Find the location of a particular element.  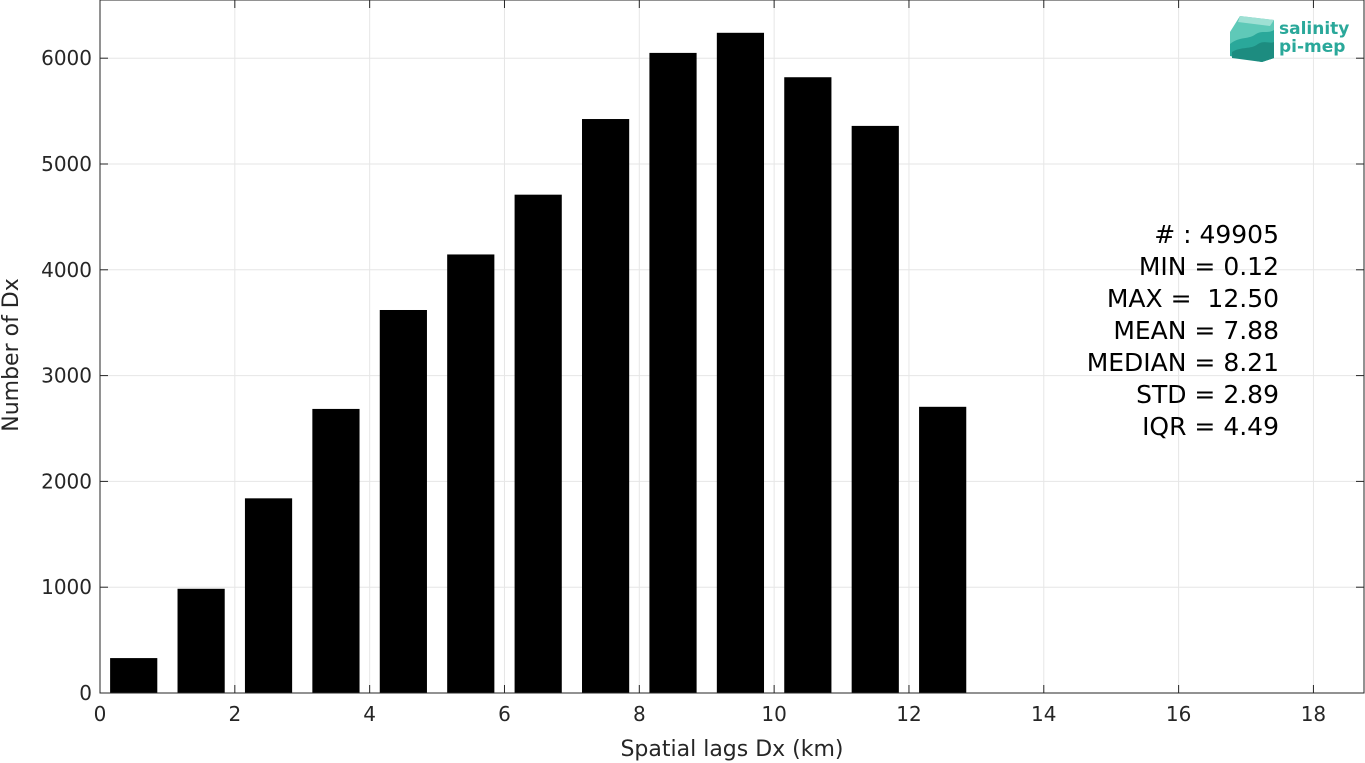

stat-mean: MEAN = 7.88 is located at coordinates (1196, 330).